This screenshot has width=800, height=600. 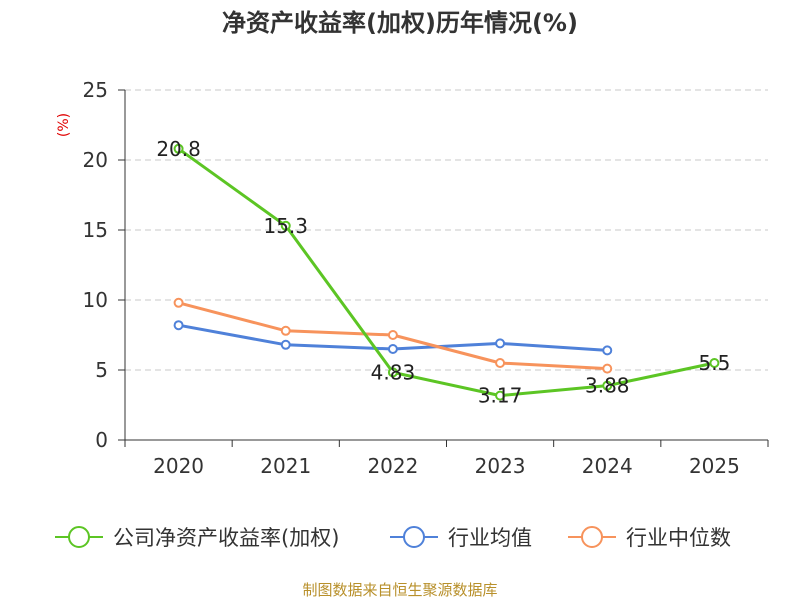 I want to click on legend-label: 行业中位数, so click(x=678, y=538).